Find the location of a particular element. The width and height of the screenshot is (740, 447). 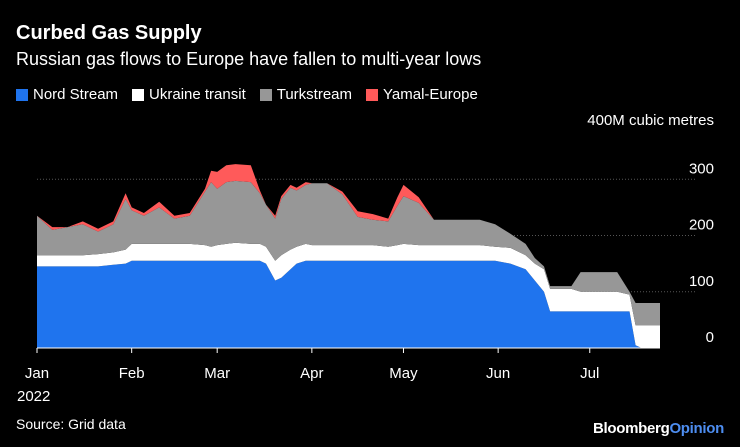

legend-label-turkstream: Turkstream is located at coordinates (314, 94).